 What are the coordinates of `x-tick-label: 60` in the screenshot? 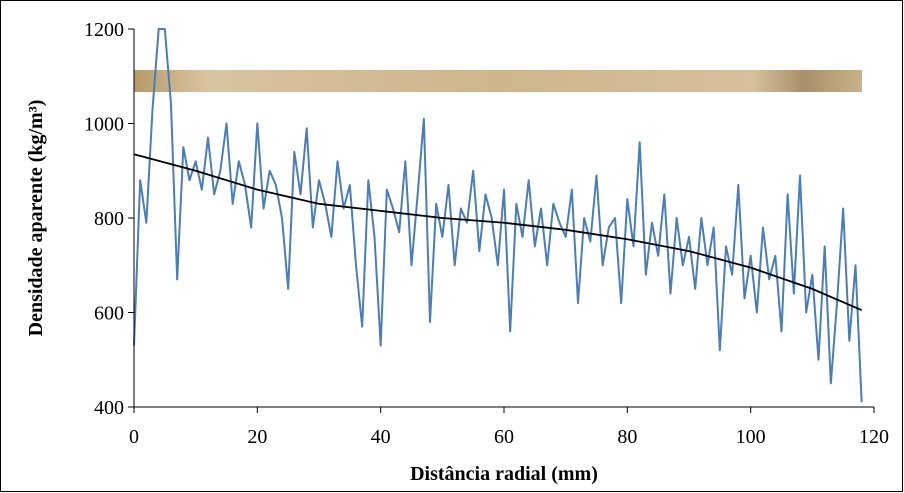 It's located at (504, 437).